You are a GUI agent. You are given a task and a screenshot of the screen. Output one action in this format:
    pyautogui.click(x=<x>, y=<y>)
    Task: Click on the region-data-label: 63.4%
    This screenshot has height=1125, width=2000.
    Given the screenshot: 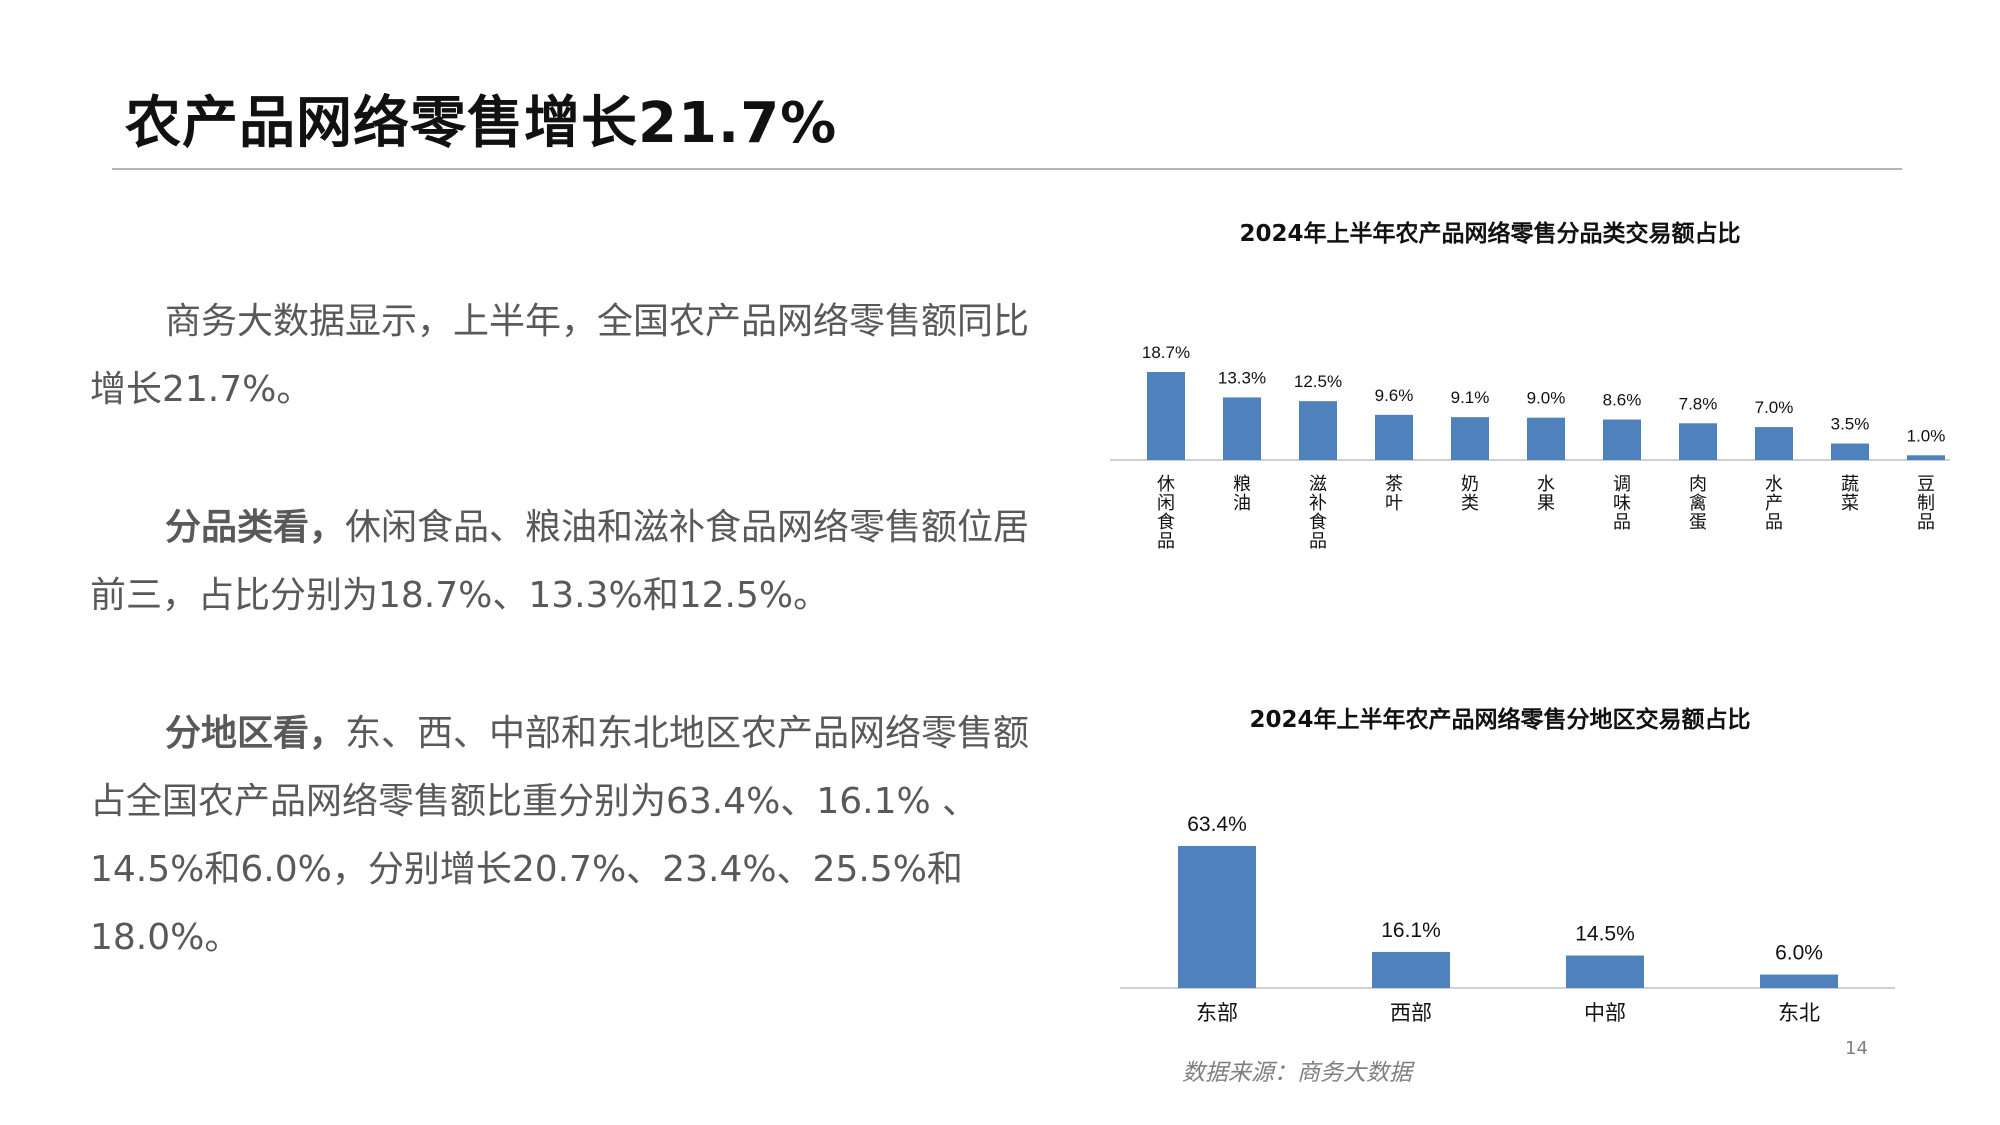 What is the action you would take?
    pyautogui.click(x=1217, y=824)
    